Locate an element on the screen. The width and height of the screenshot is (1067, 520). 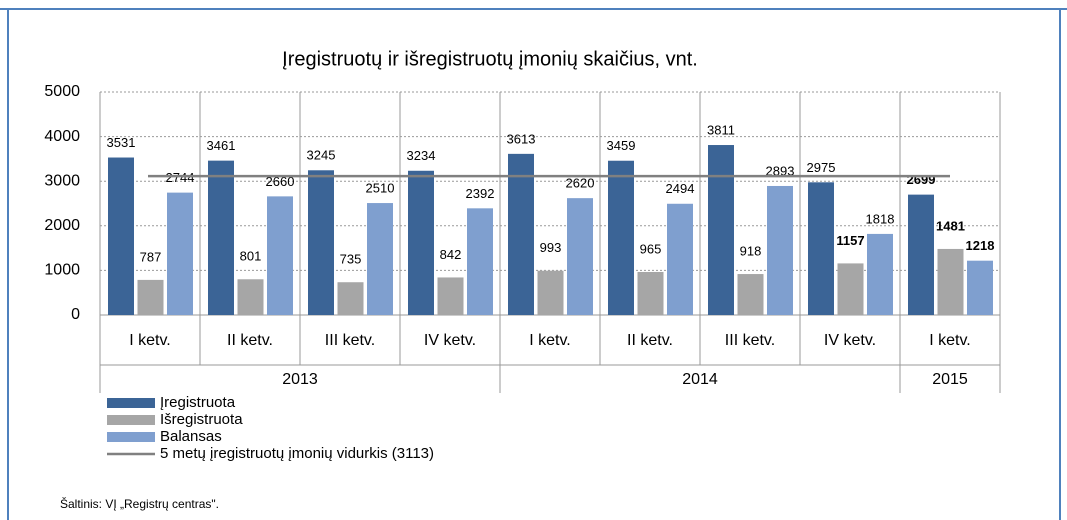
data-label: 3234 is located at coordinates (421, 155).